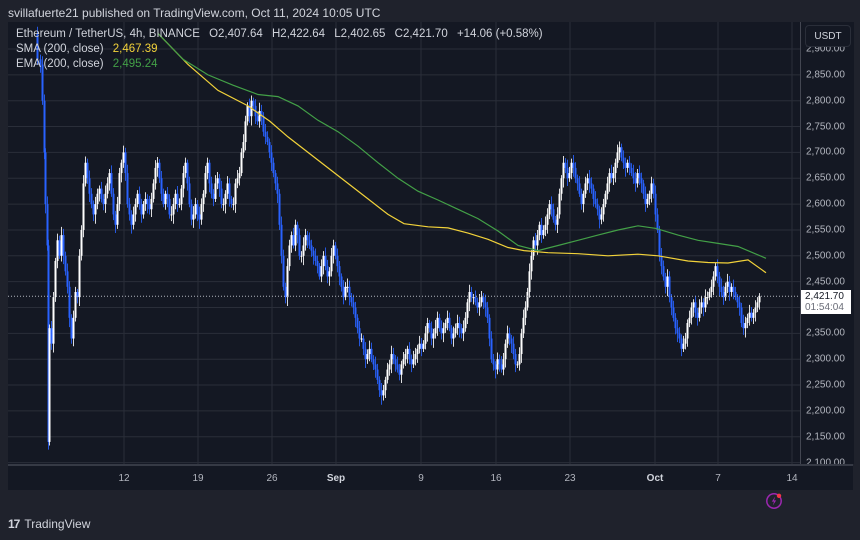  Describe the element at coordinates (108, 34) in the screenshot. I see `symbol-label: Ethereum / TetherUS, 4h, BINANCE` at that location.